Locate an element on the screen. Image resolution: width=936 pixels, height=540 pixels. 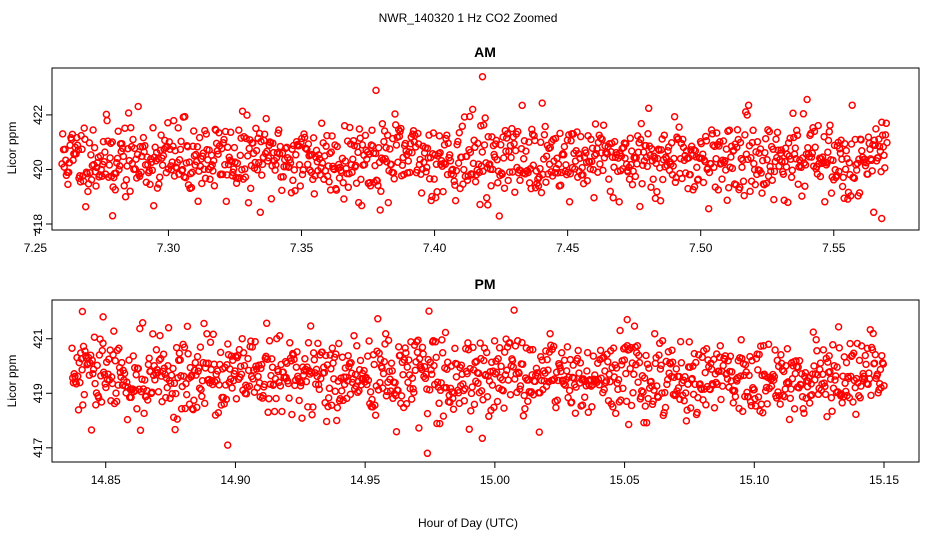
x-axis-label: Hour of Day (UTC) is located at coordinates (468, 523).